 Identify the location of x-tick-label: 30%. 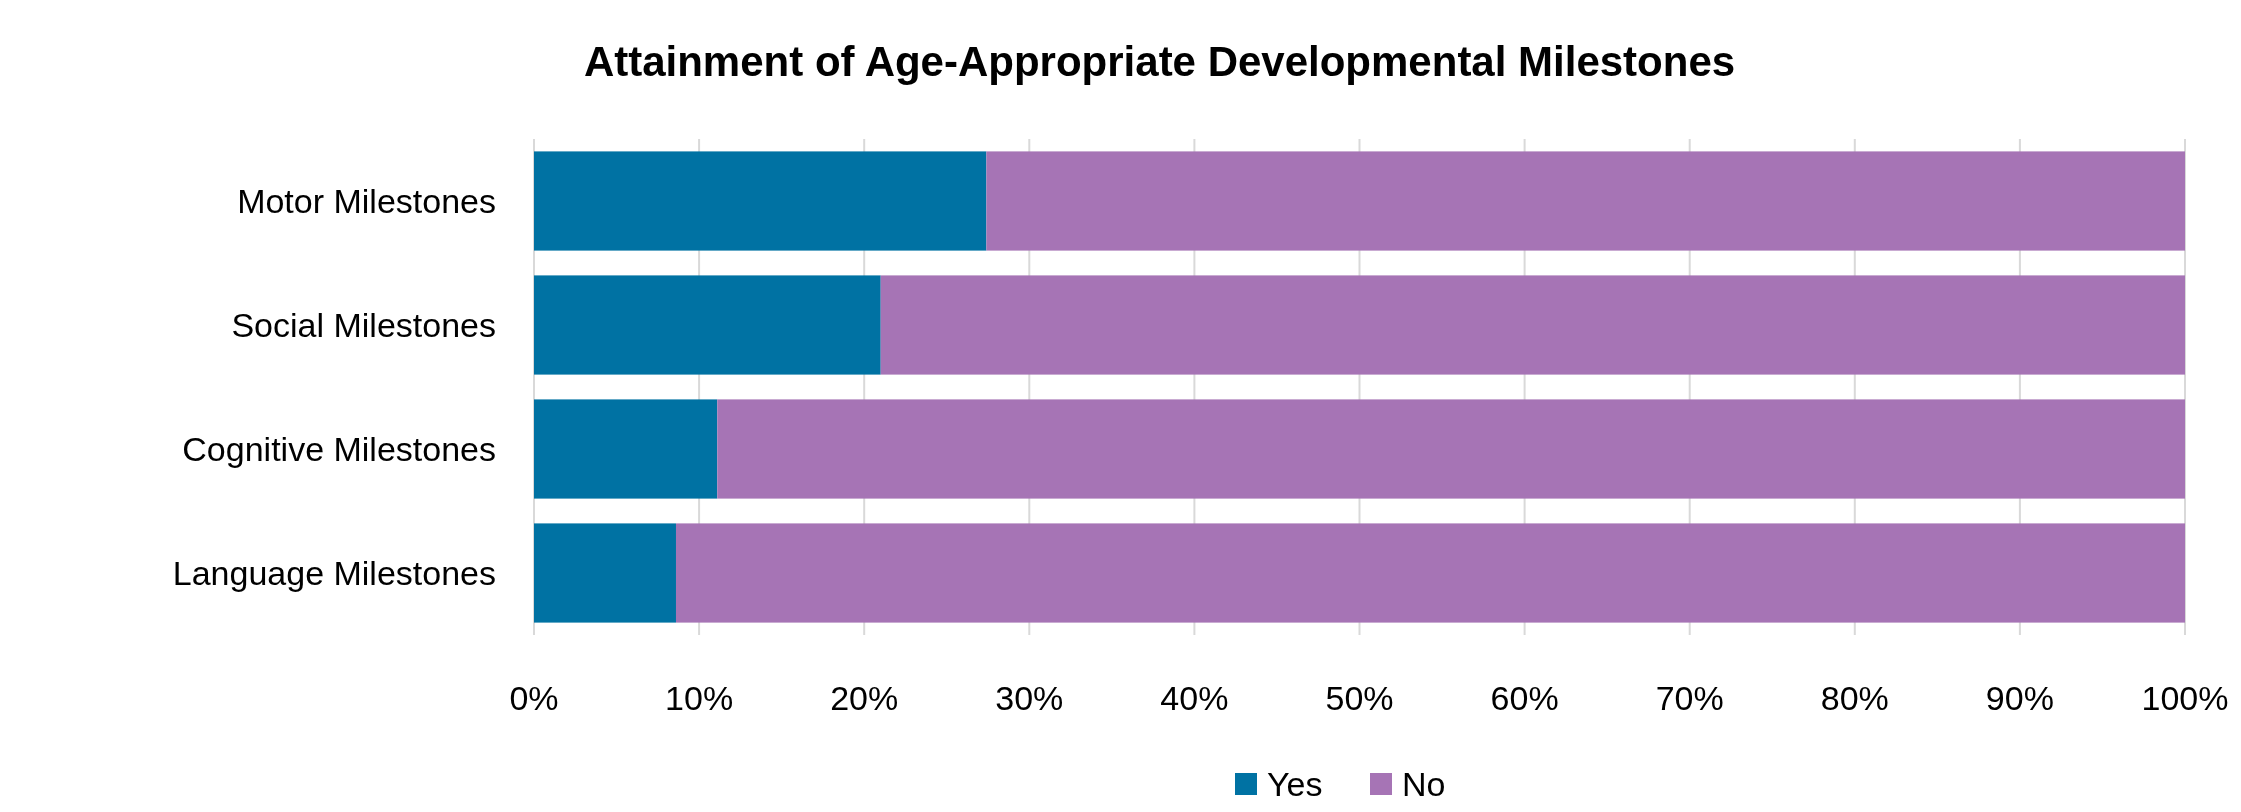
(1029, 698).